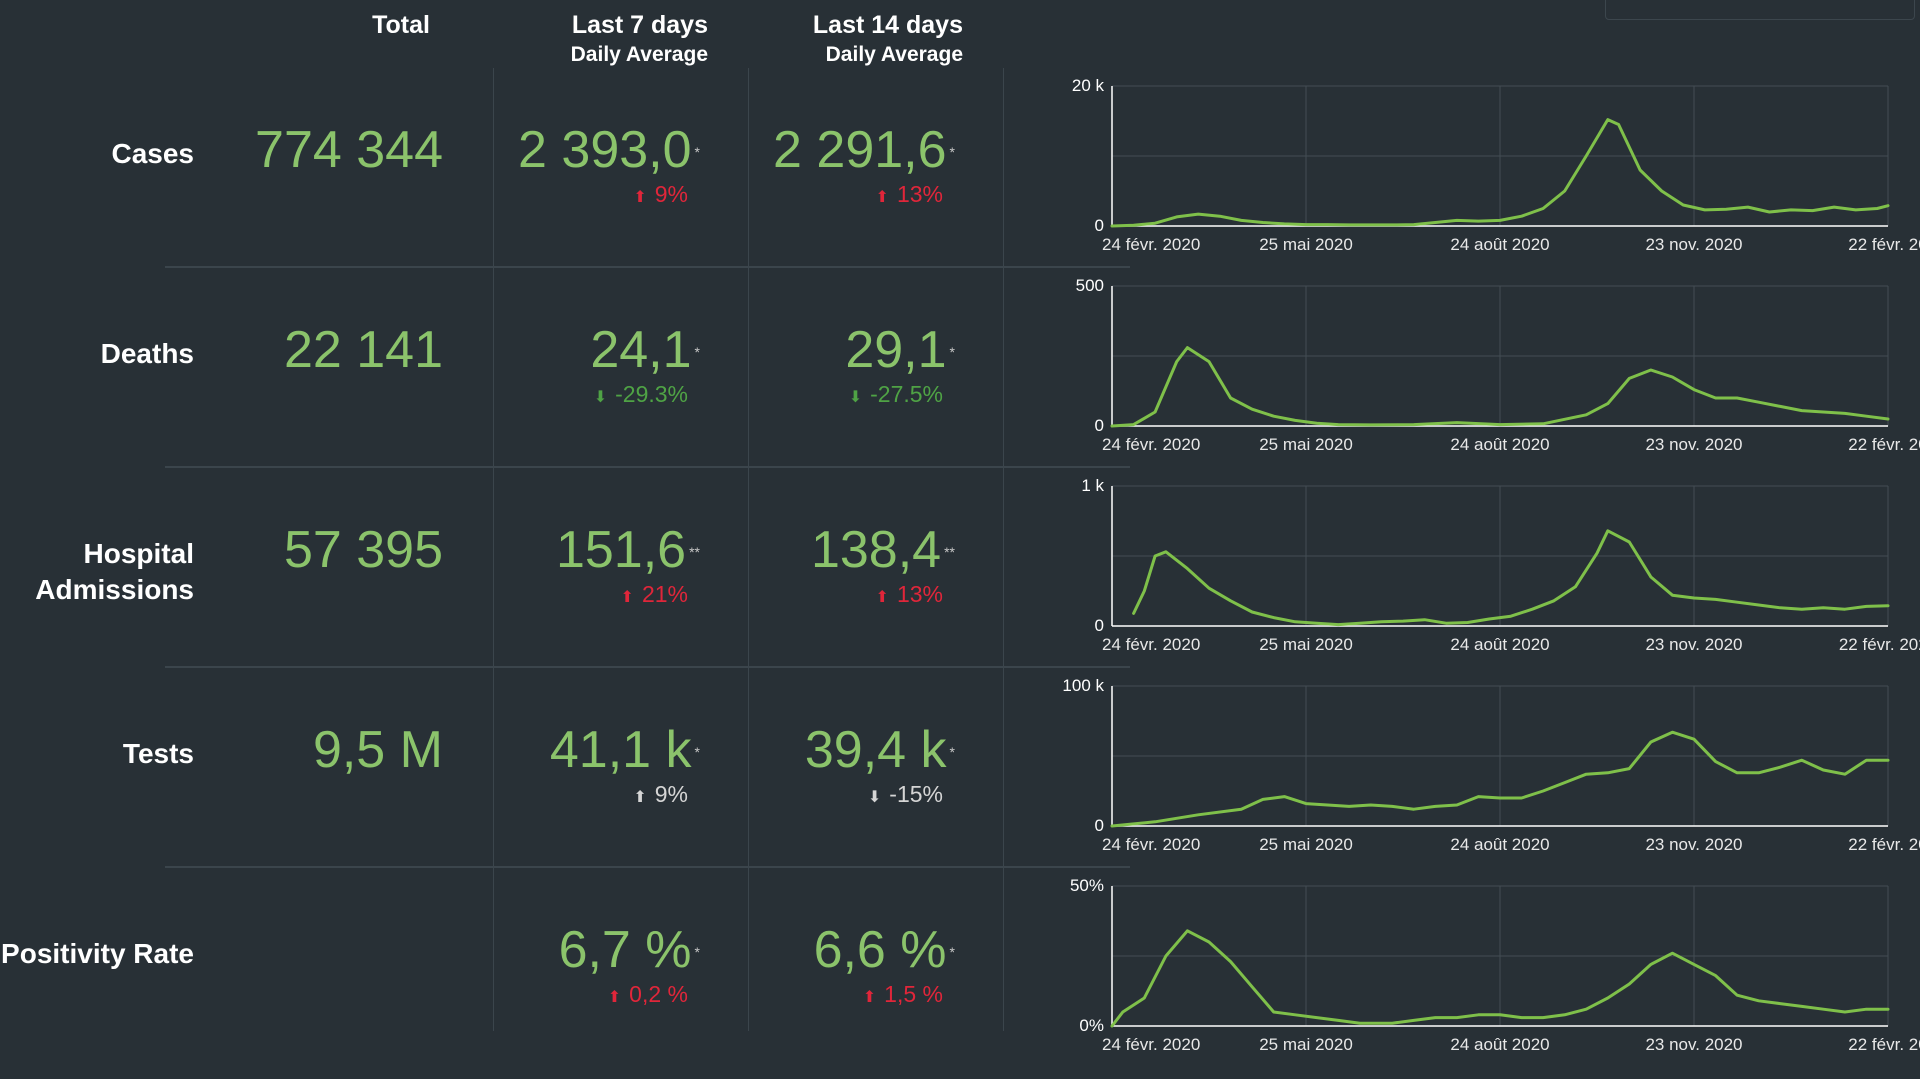  Describe the element at coordinates (363, 550) in the screenshot. I see `total-hospital-admissions: 57 395` at that location.